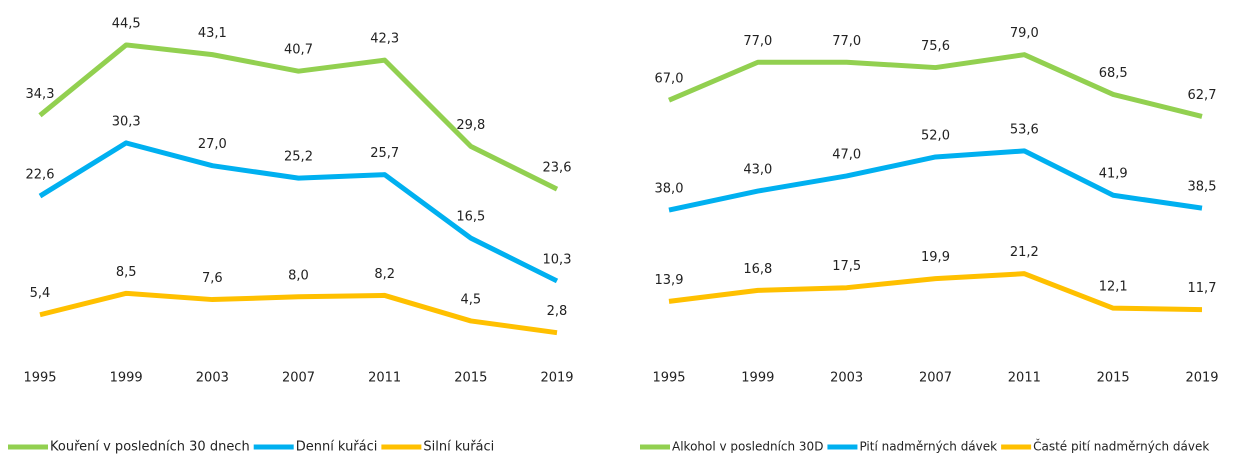  Describe the element at coordinates (557, 311) in the screenshot. I see `data-label: 2,8` at that location.